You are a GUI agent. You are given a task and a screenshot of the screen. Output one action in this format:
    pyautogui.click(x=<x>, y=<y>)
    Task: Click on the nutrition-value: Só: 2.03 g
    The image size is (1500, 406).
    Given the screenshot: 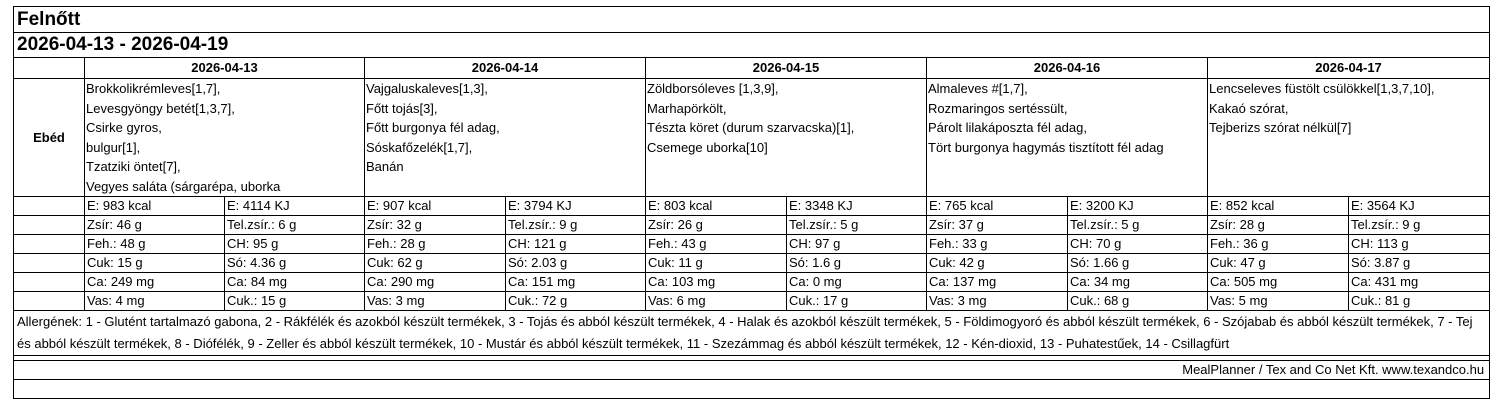 What is the action you would take?
    pyautogui.click(x=575, y=263)
    